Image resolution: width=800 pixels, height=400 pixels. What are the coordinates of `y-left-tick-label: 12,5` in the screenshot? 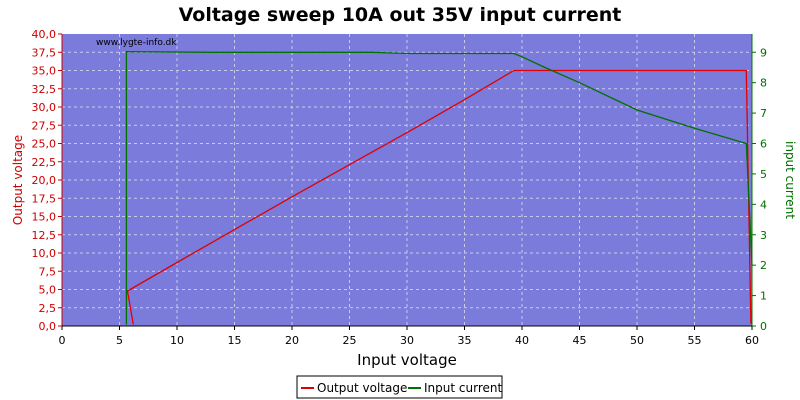 It's located at (44, 235).